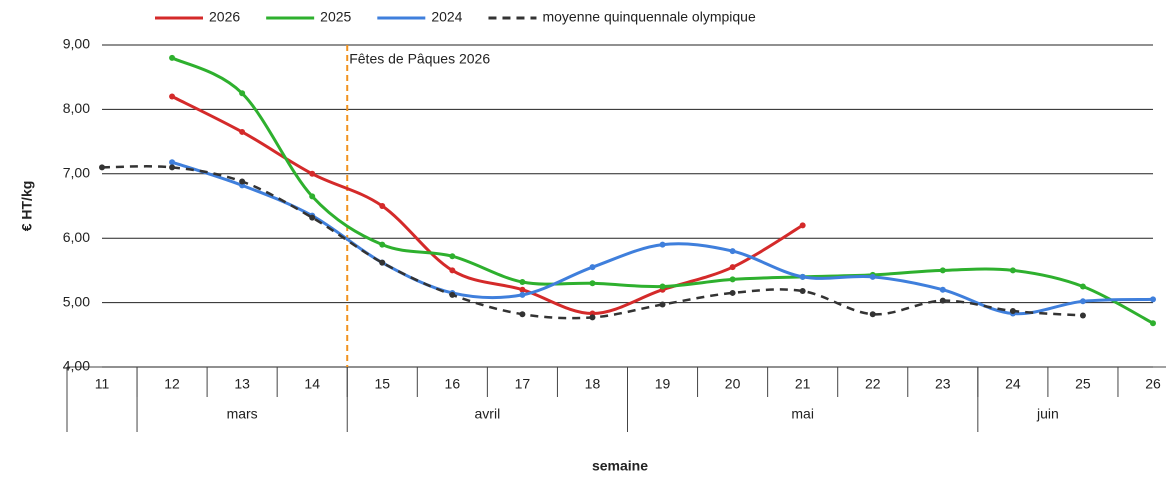 The image size is (1166, 478). I want to click on legend-label: 2024, so click(446, 17).